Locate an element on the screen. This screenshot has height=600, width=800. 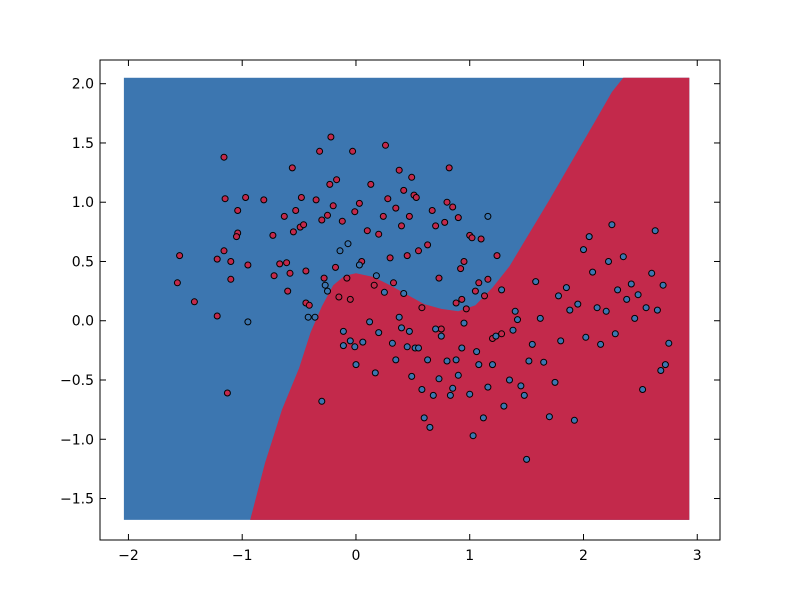
x-tick-label: 0 is located at coordinates (356, 556).